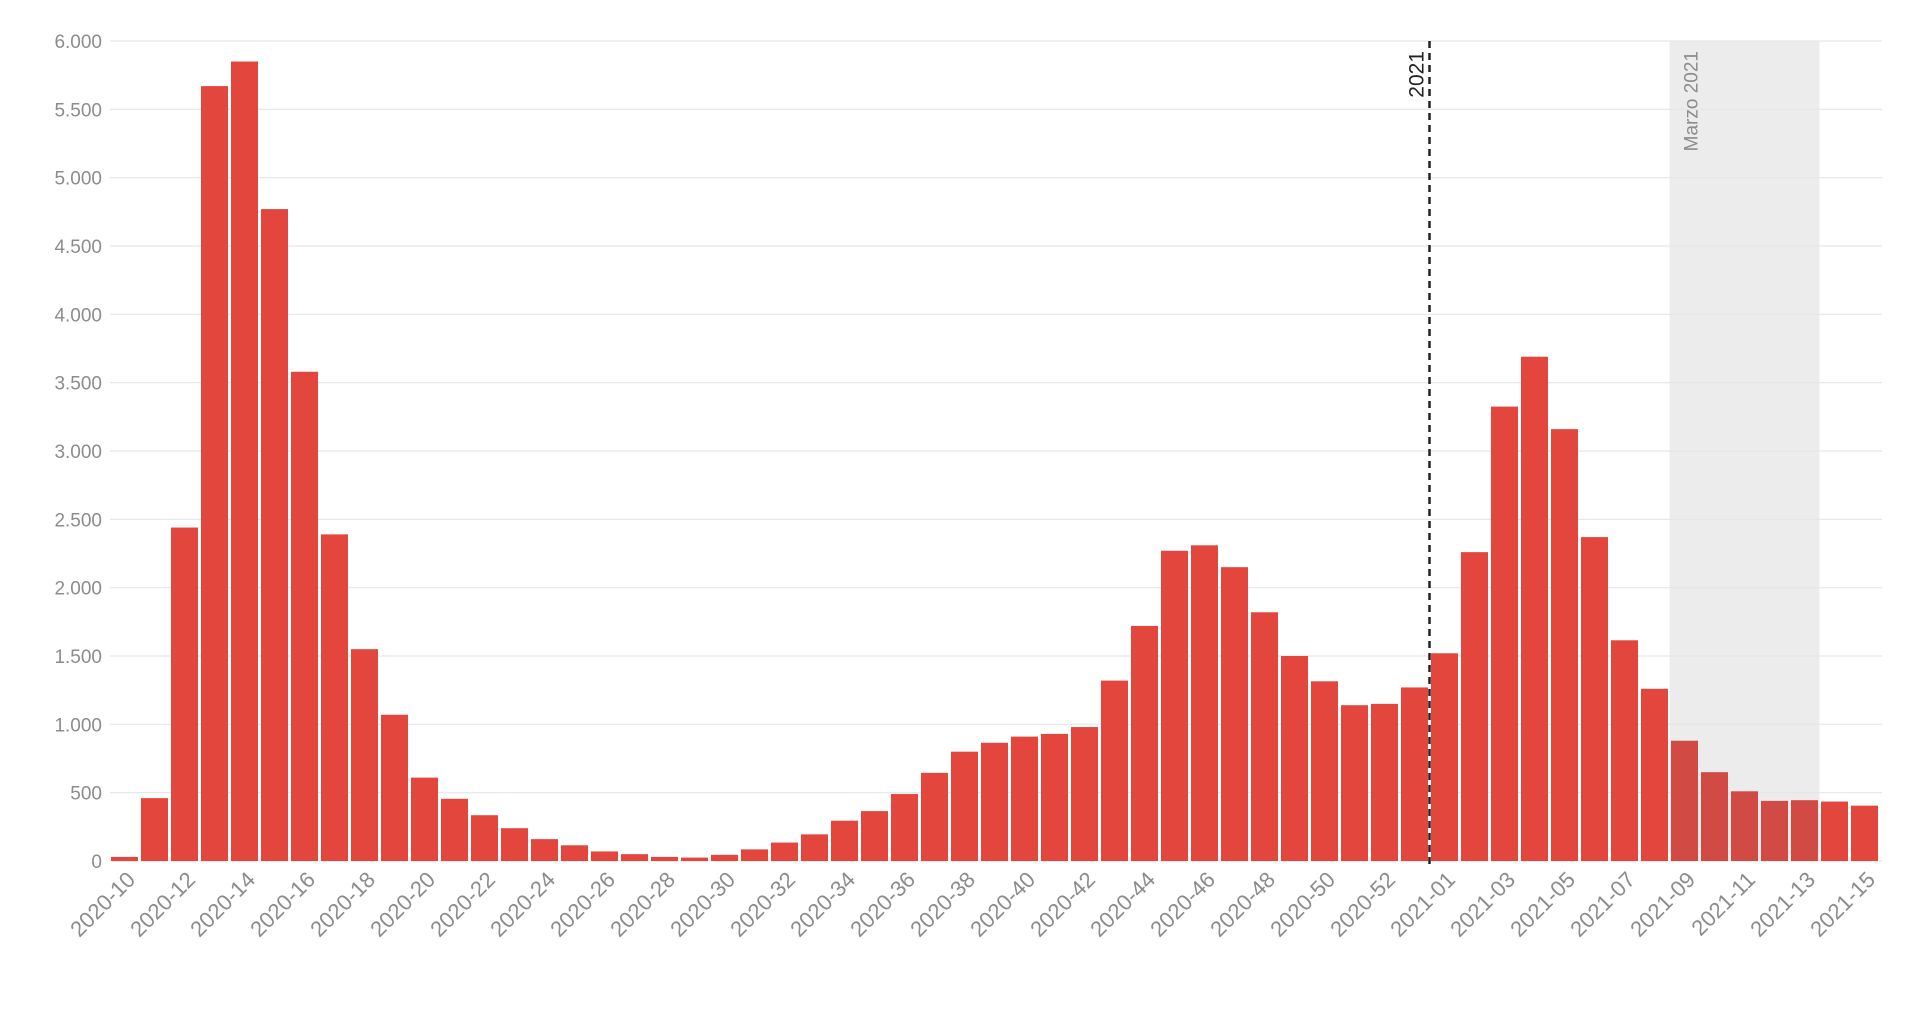 This screenshot has width=1906, height=1031. What do you see at coordinates (78, 657) in the screenshot?
I see `y-tick-label: 1.500` at bounding box center [78, 657].